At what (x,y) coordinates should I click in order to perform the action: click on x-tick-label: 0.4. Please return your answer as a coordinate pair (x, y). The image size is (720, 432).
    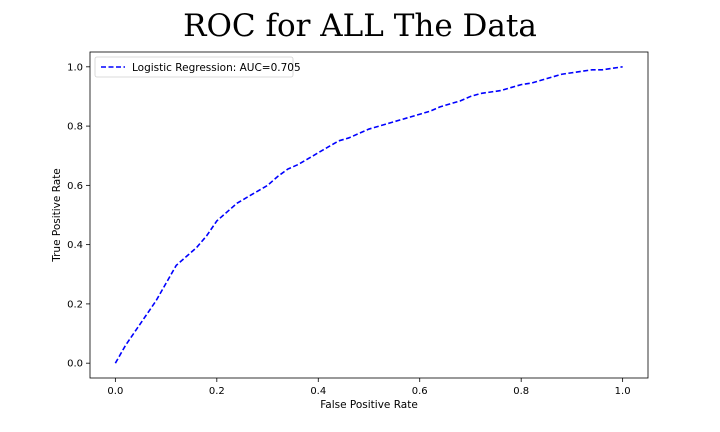
    Looking at the image, I should click on (318, 391).